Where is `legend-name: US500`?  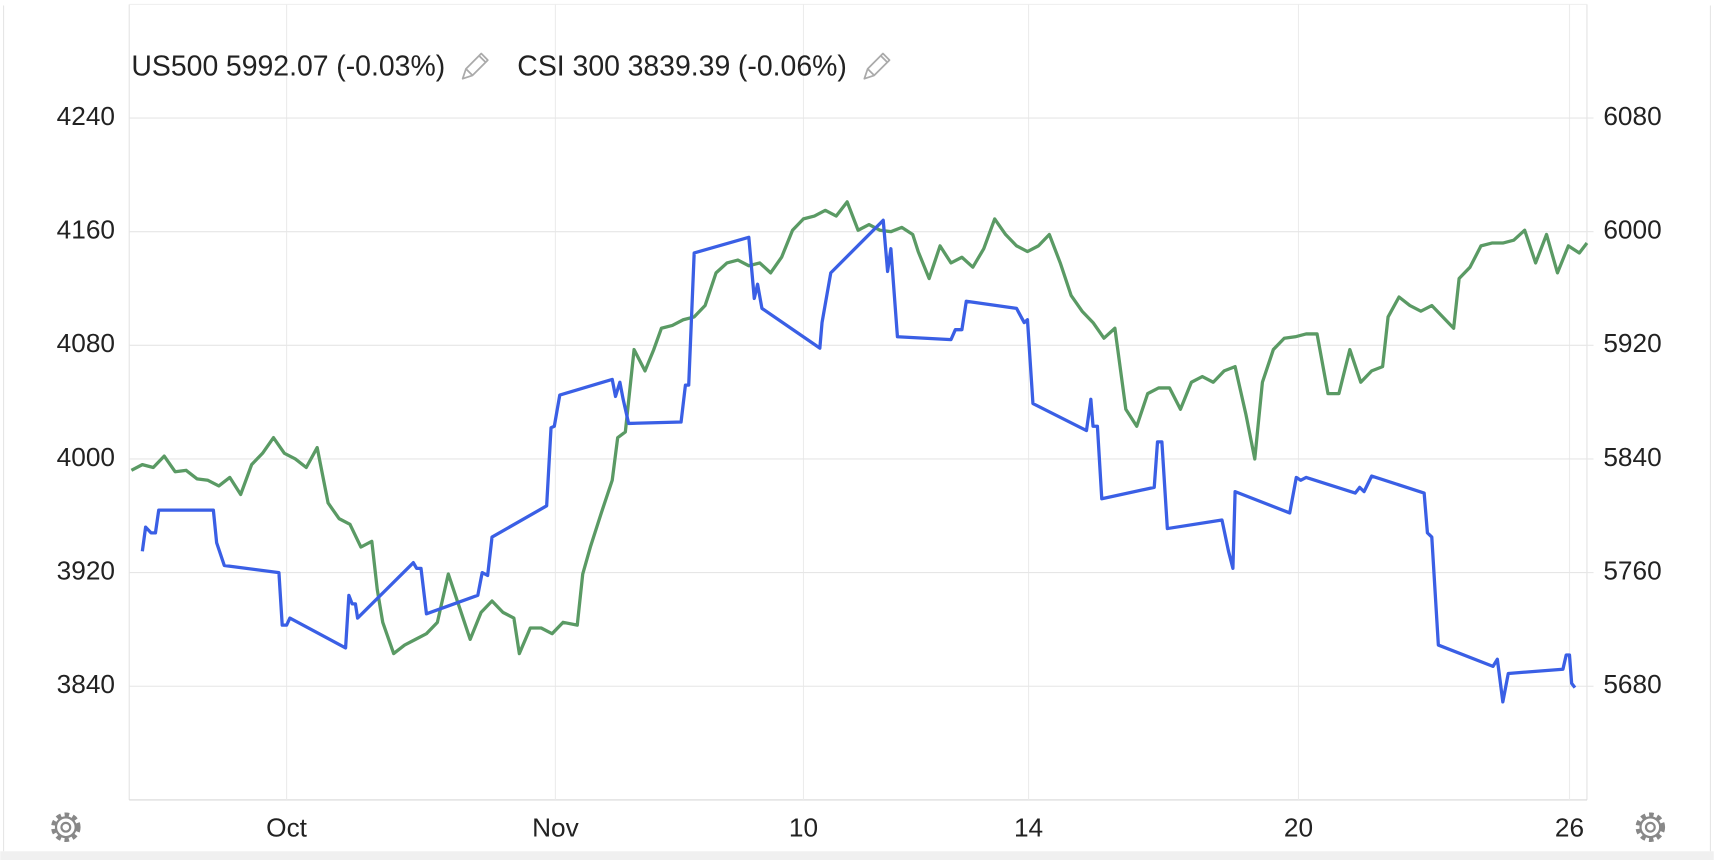 legend-name: US500 is located at coordinates (174, 66).